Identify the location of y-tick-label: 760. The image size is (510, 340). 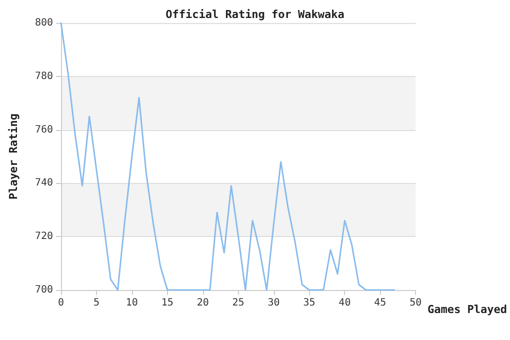
(43, 130).